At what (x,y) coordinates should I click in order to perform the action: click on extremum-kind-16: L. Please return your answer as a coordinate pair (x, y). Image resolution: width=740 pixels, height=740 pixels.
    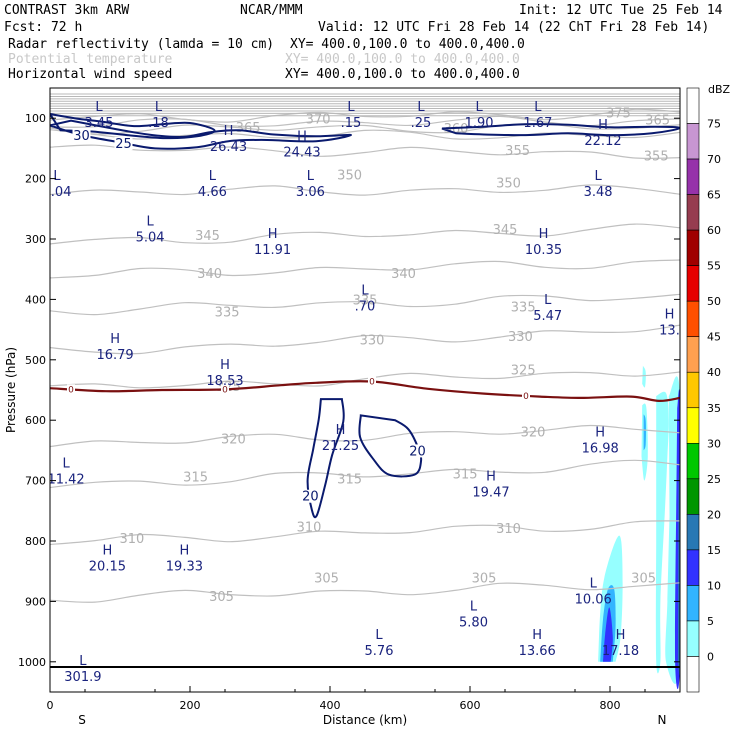
    Looking at the image, I should click on (365, 291).